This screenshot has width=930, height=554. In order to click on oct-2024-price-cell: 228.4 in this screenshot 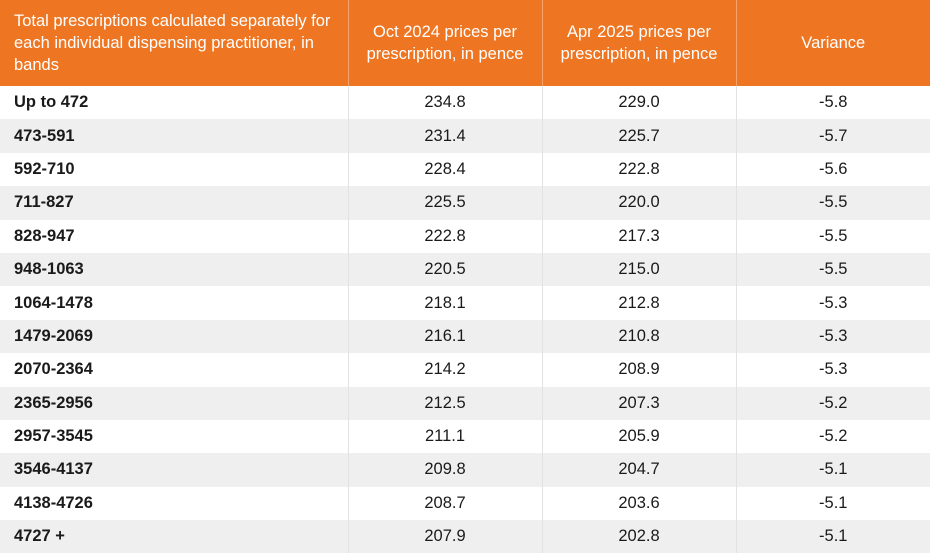, I will do `click(445, 169)`.